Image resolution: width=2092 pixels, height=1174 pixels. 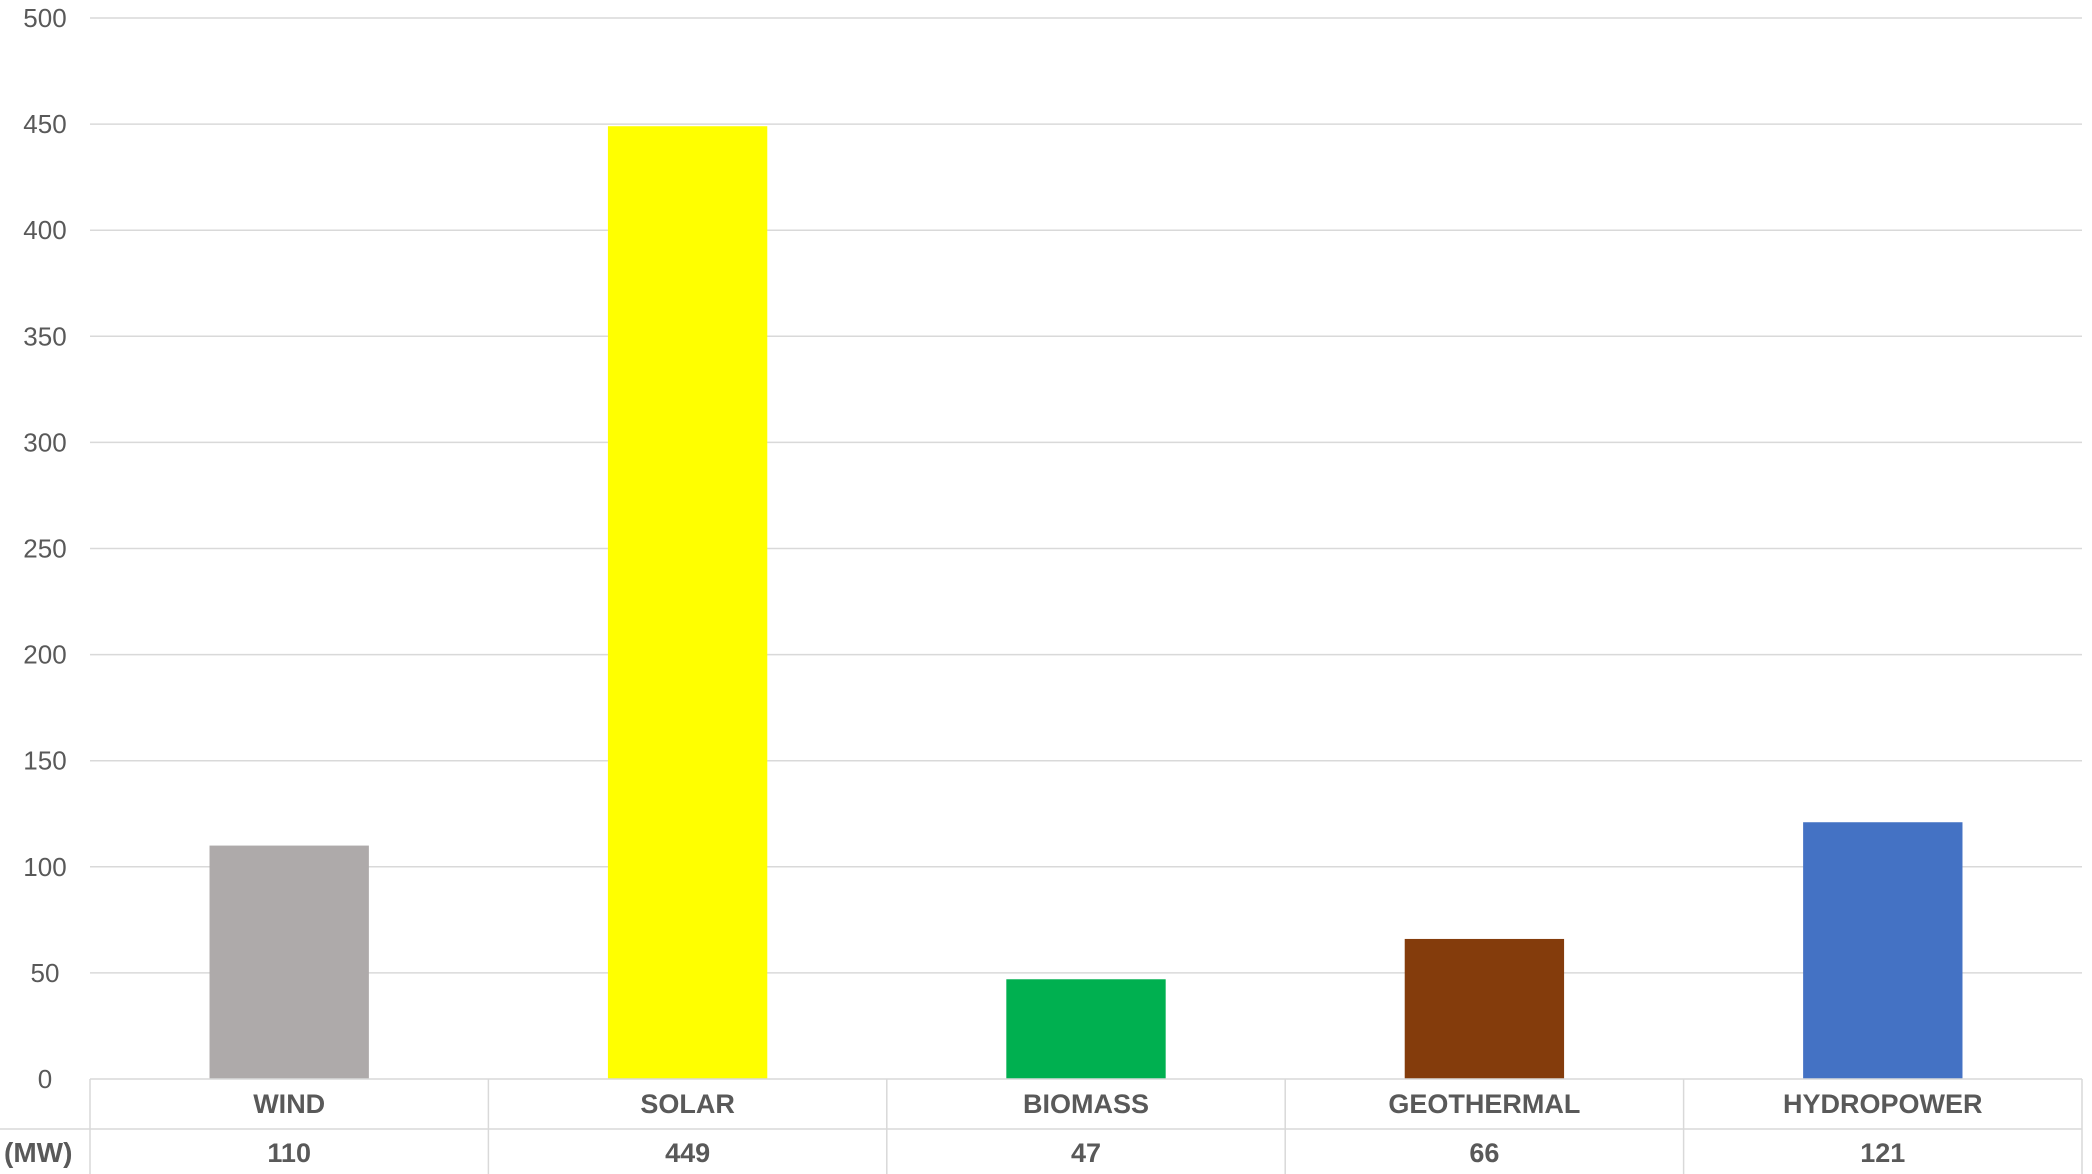 What do you see at coordinates (1484, 1153) in the screenshot?
I see `data-table-value: 66` at bounding box center [1484, 1153].